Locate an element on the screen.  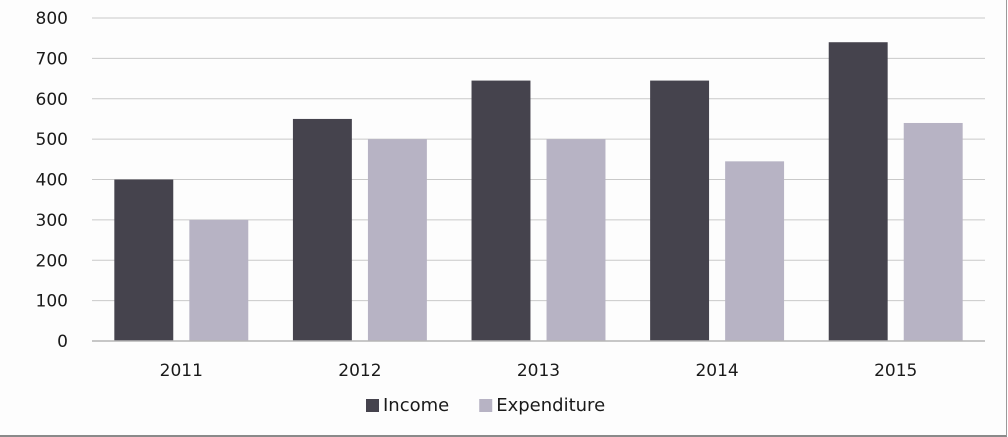
x-axis-ticks: 2011 2012 2013 2014 2015 is located at coordinates (539, 371).